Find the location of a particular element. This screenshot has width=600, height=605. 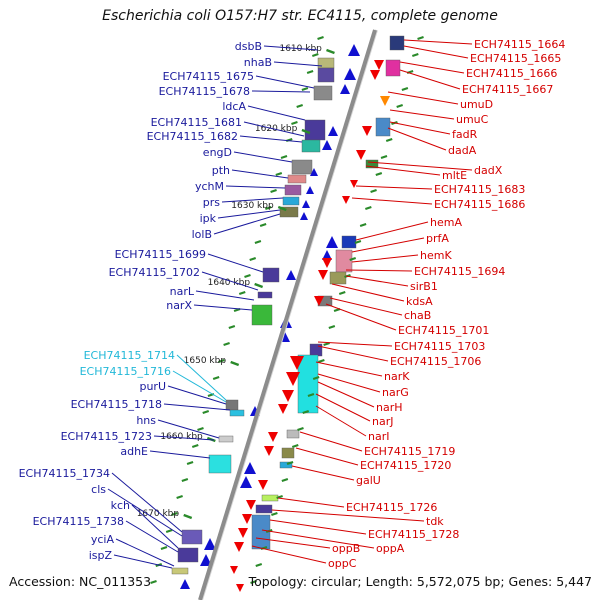

right-gene-label: umuC is located at coordinates (472, 119).